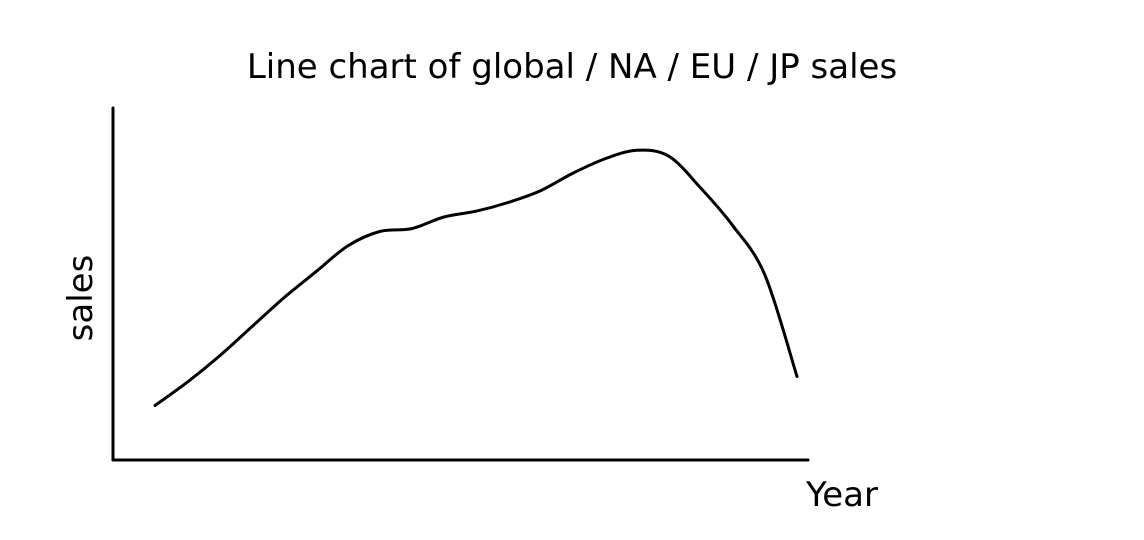  Describe the element at coordinates (841, 495) in the screenshot. I see `x-axis-label: Year` at that location.